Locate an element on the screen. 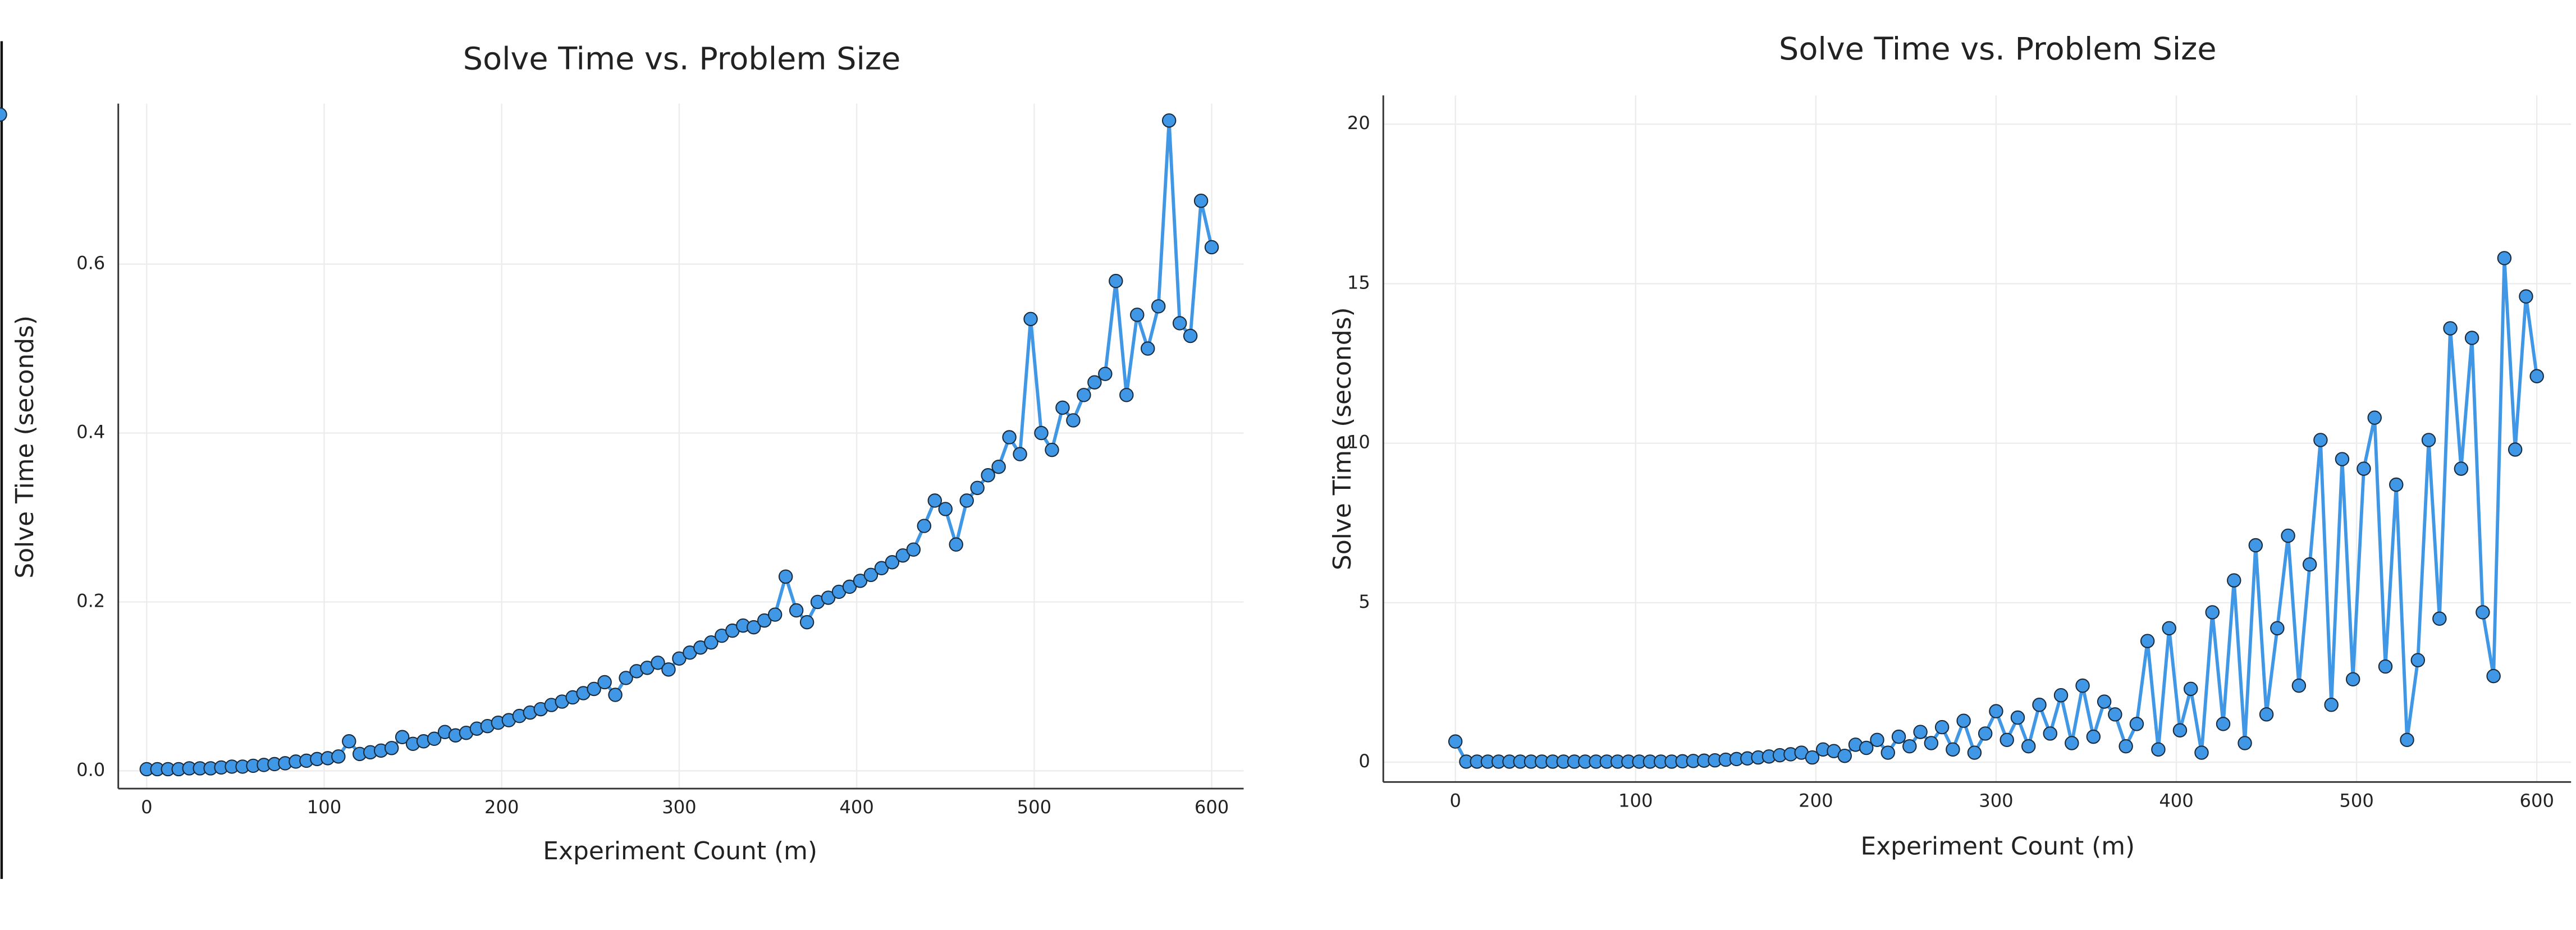 This screenshot has height=930, width=2576. y-tick-label: 10 is located at coordinates (1358, 442).